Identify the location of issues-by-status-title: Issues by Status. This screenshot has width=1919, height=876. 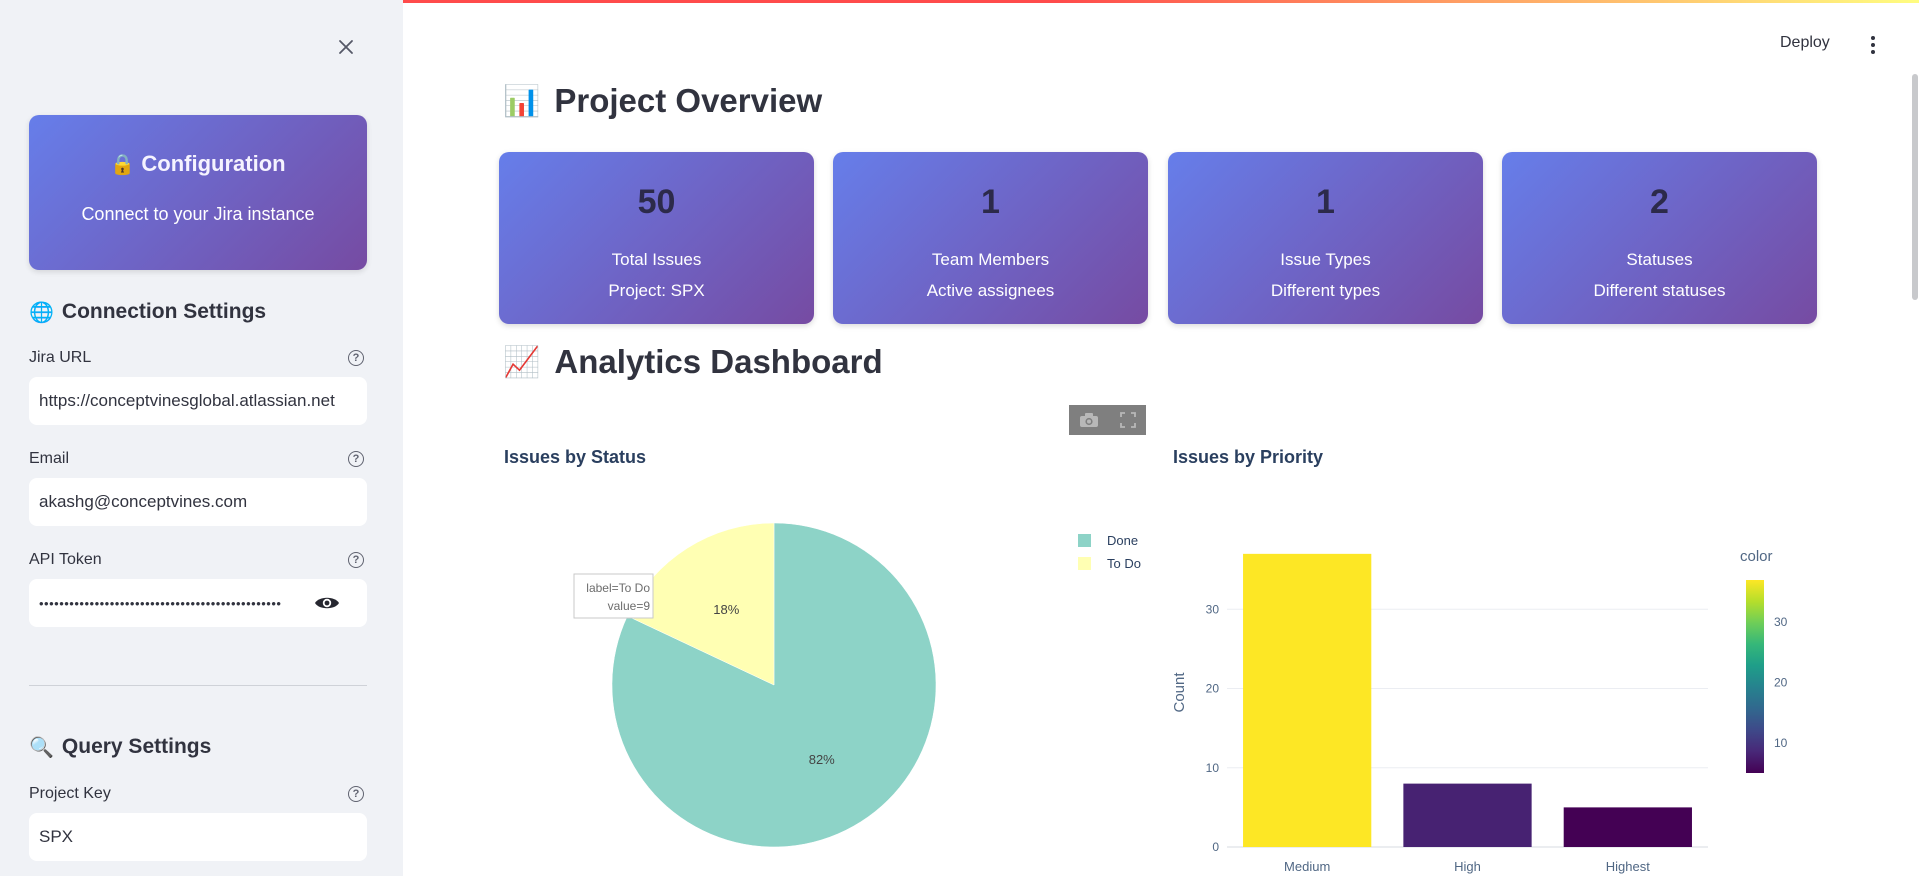
(575, 457).